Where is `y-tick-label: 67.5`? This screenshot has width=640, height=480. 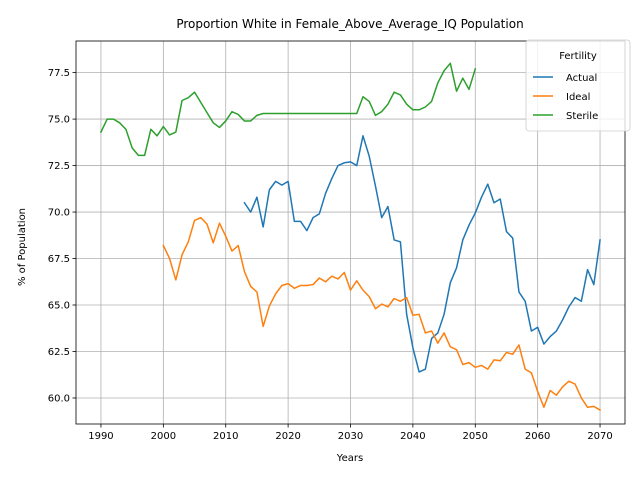
y-tick-label: 67.5 is located at coordinates (59, 259).